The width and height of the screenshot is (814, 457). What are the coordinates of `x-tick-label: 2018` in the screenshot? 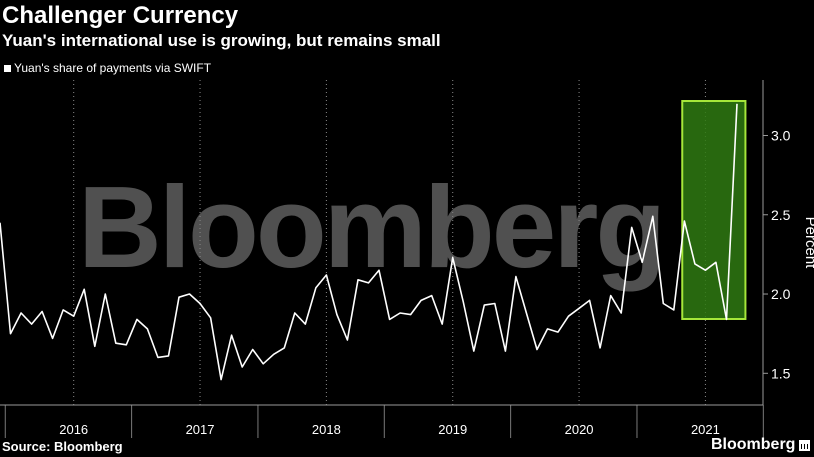 It's located at (326, 429).